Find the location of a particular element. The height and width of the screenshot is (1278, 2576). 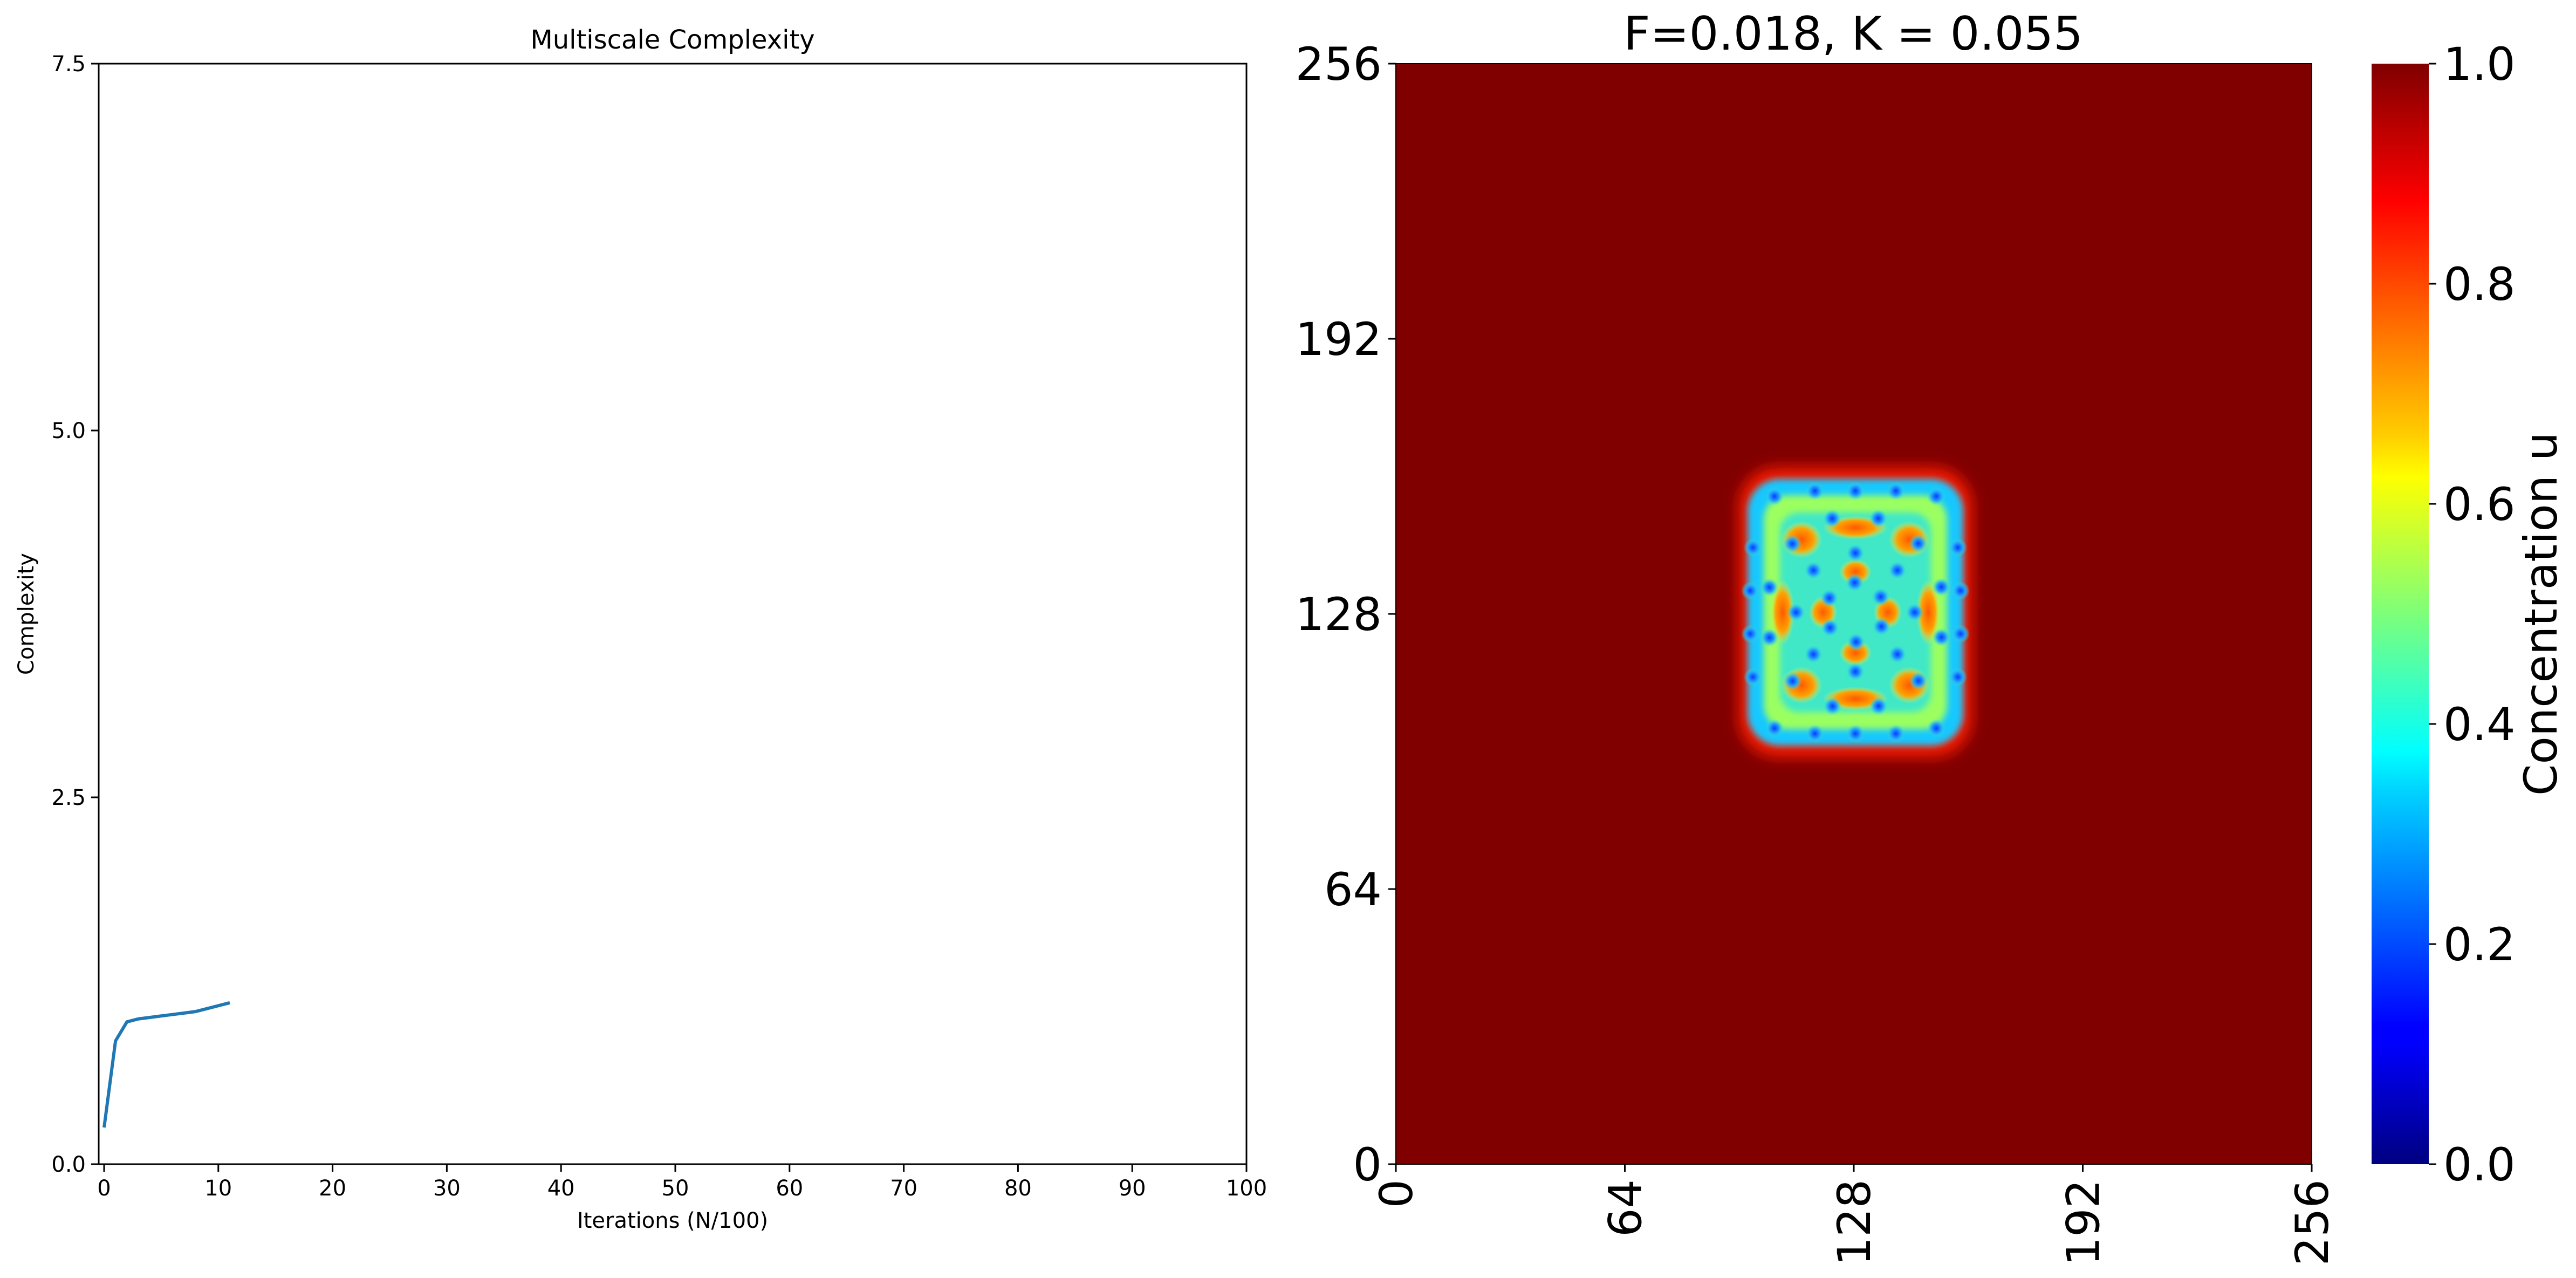

x-tick-label: 30 is located at coordinates (447, 1188).